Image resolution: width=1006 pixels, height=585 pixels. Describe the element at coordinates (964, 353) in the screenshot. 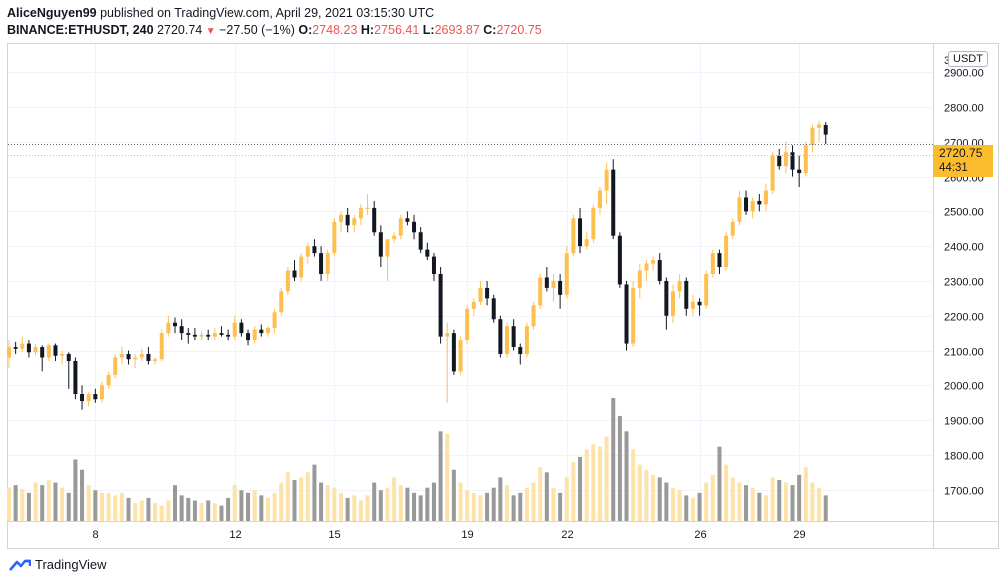

I see `price-tick-label: 2100.00` at that location.